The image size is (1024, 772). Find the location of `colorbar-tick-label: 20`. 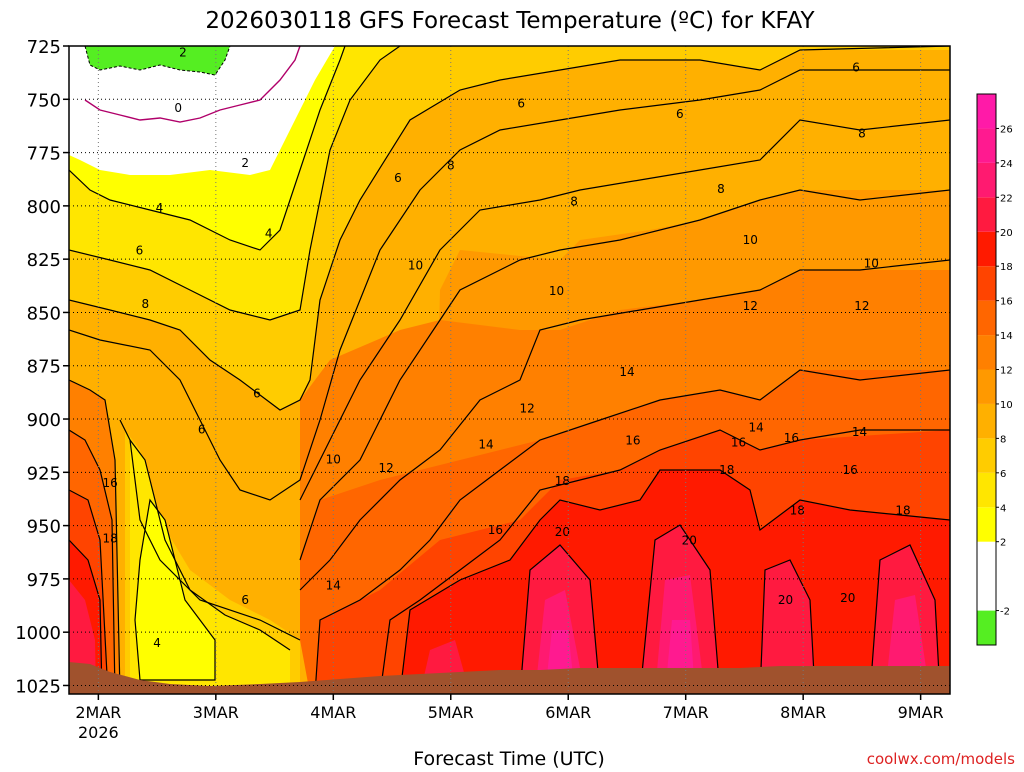

colorbar-tick-label: 20 is located at coordinates (1006, 233).